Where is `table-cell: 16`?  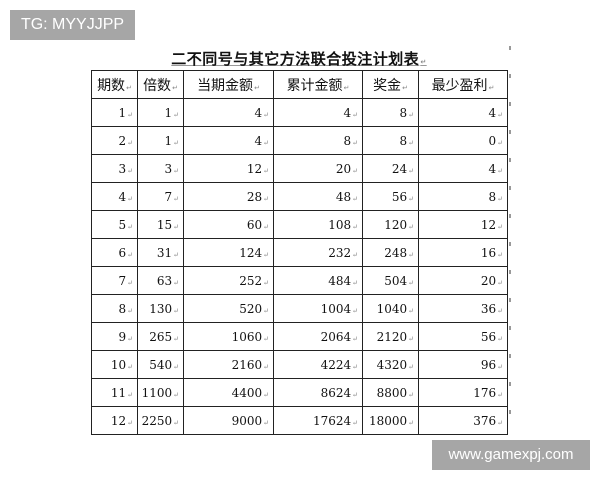 table-cell: 16 is located at coordinates (463, 252).